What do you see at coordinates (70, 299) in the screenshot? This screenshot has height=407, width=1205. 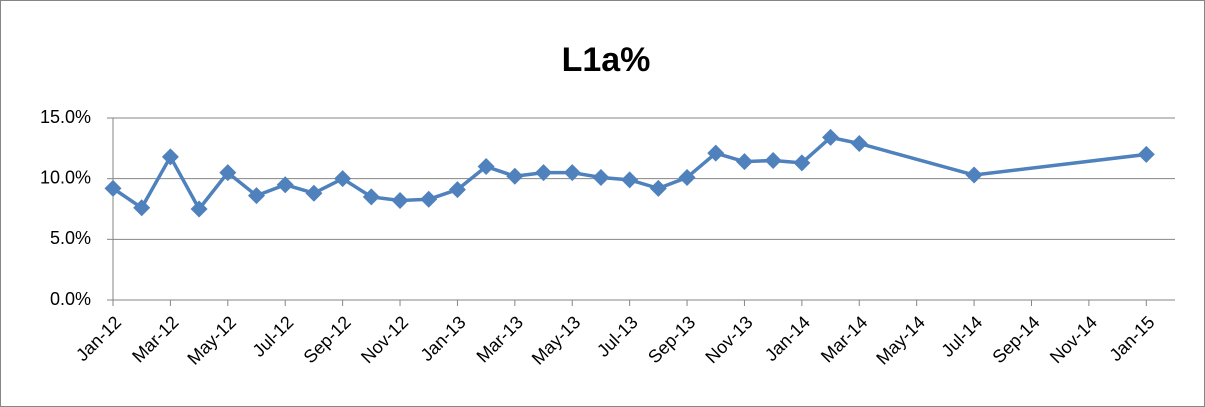 I see `y-tick-label: 0.0%` at bounding box center [70, 299].